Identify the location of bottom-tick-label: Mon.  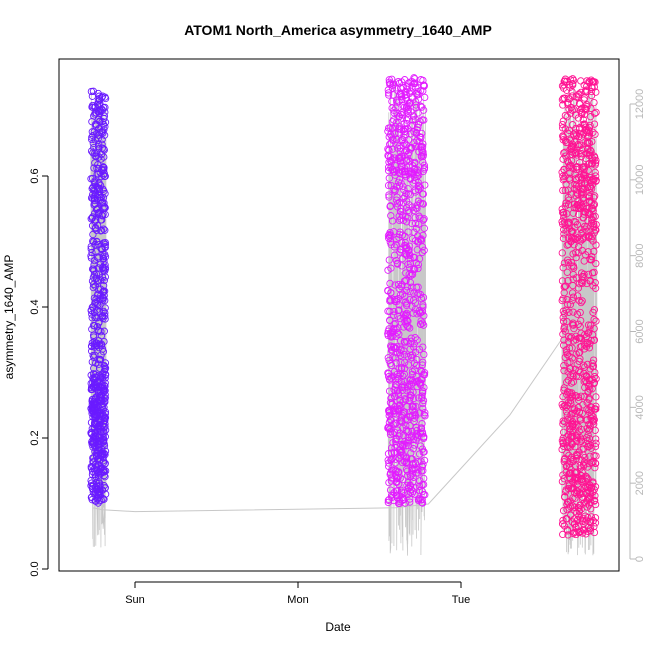
(297, 600).